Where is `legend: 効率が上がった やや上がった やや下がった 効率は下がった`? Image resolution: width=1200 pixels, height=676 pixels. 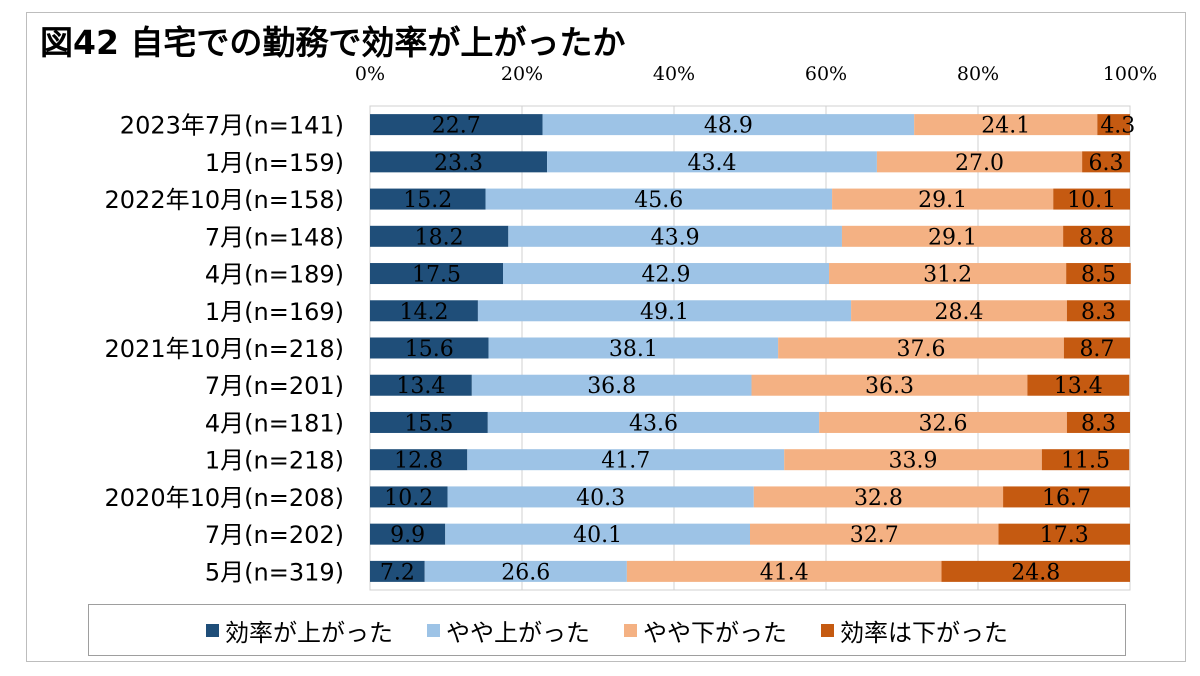
legend: 効率が上がった やや上がった やや下がった 効率は下がった is located at coordinates (607, 630).